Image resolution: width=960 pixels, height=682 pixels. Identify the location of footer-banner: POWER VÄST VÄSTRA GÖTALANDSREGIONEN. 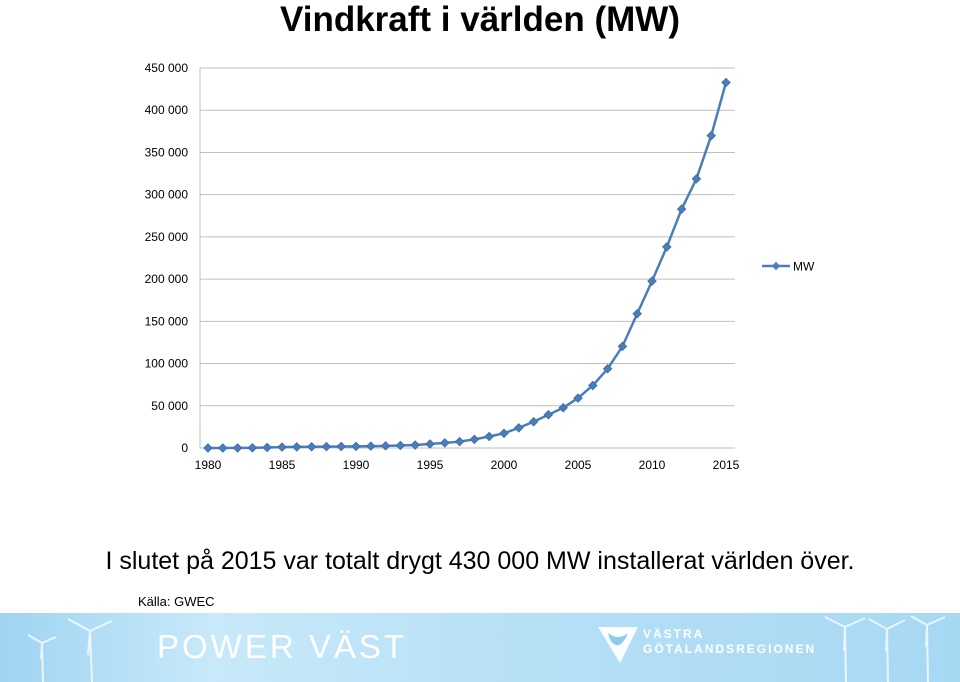
(480, 647).